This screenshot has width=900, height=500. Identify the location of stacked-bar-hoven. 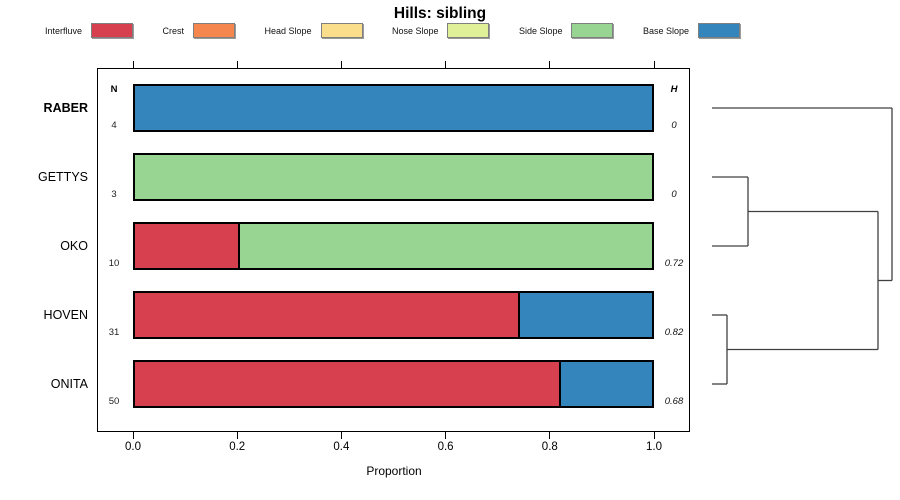
(393, 315).